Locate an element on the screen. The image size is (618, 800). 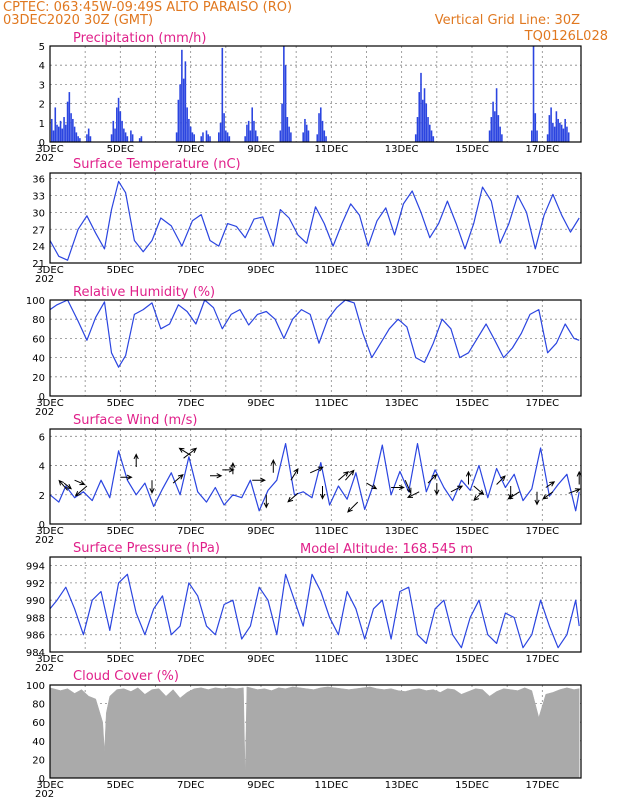
y-tick-label: 984 is located at coordinates (35, 653).